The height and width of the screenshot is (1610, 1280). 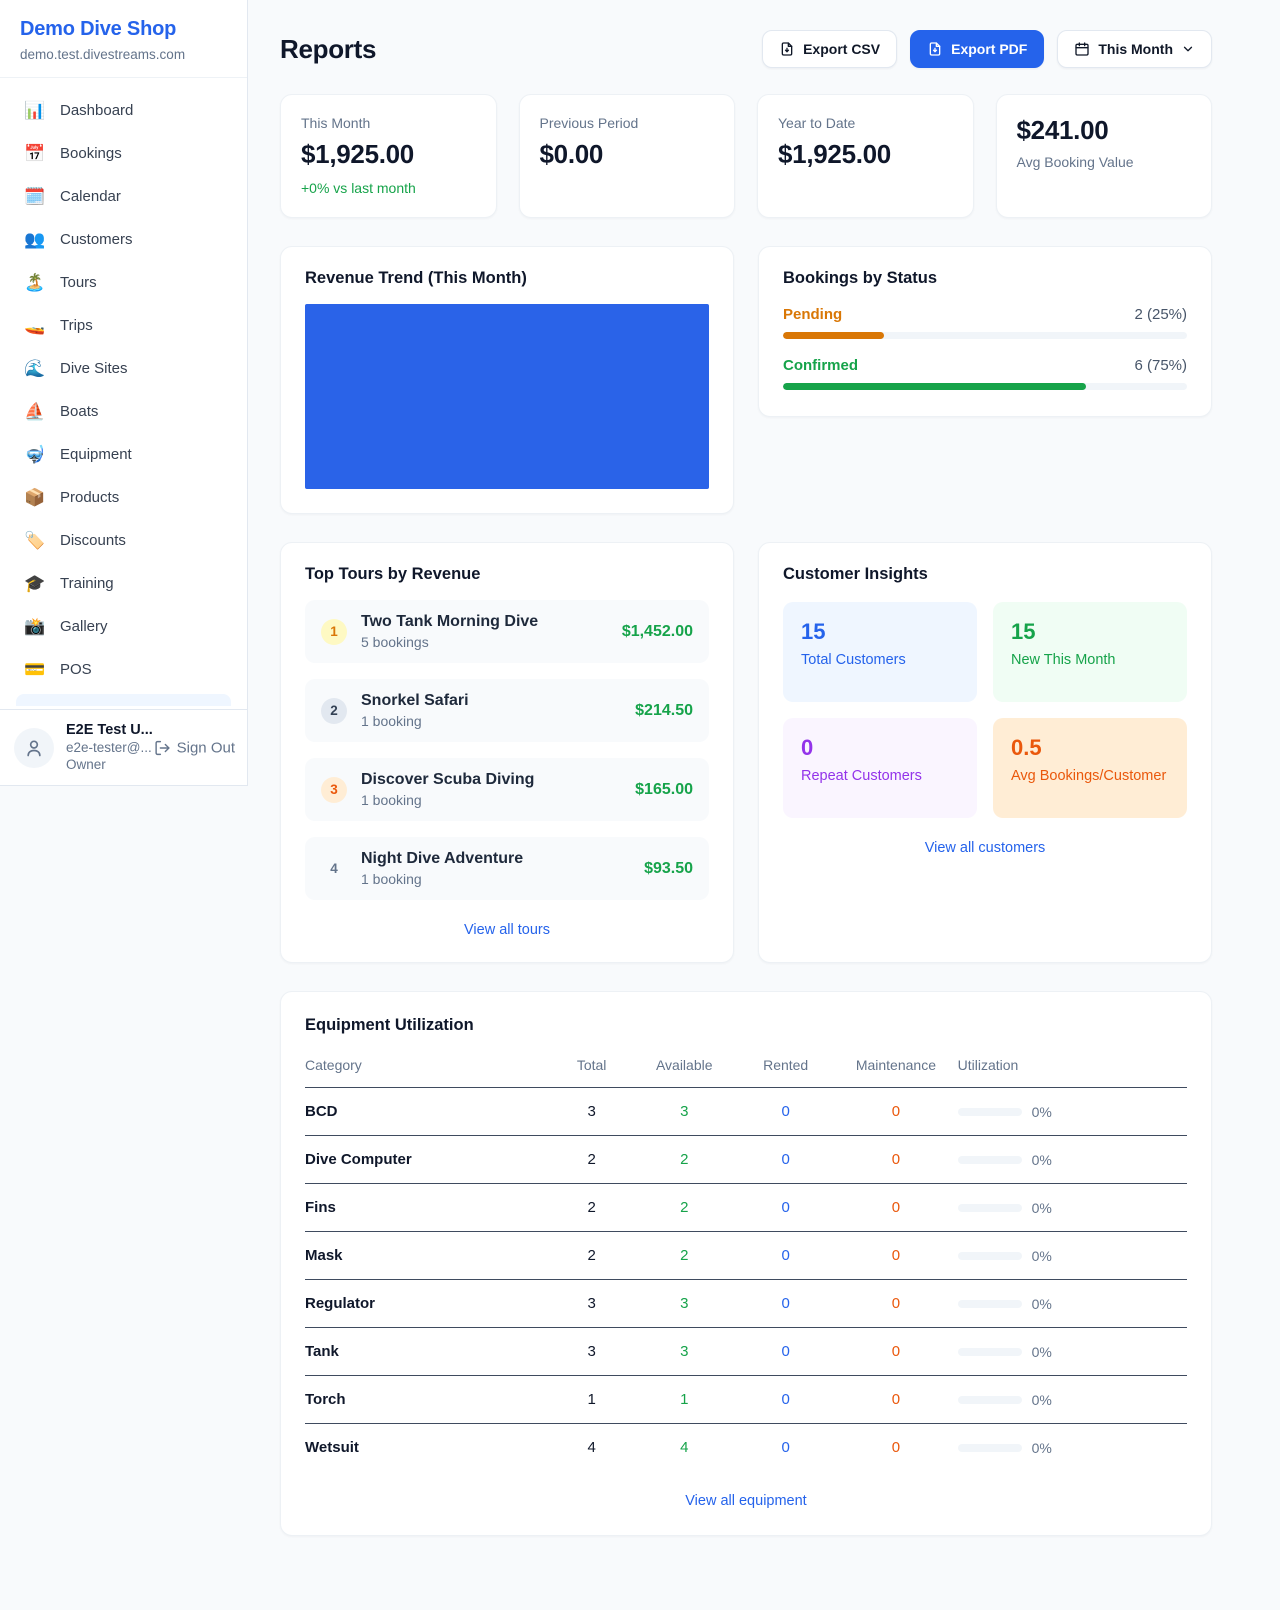 What do you see at coordinates (58, 325) in the screenshot?
I see `sidebar-item-trips: 🚤 Trips` at bounding box center [58, 325].